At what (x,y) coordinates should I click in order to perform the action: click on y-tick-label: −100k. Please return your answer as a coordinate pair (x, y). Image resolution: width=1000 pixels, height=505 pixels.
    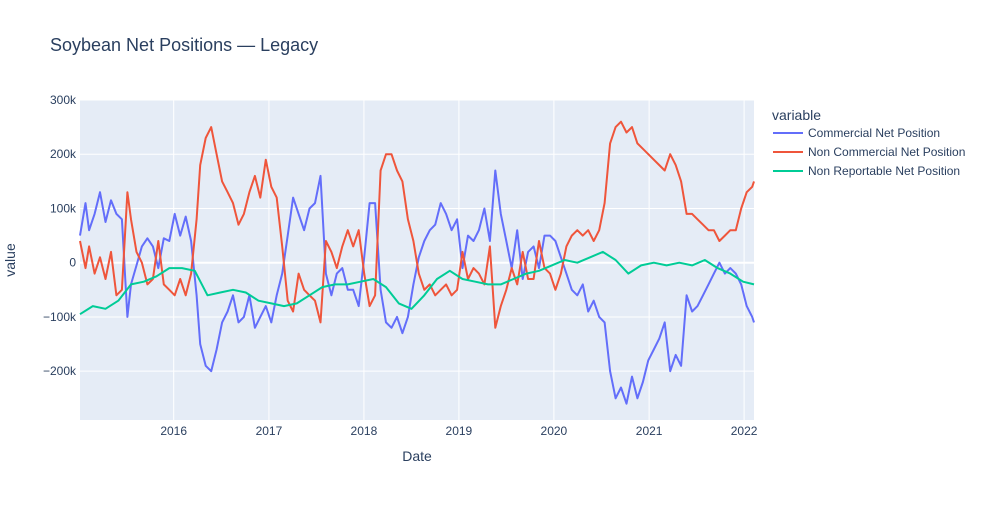
    Looking at the image, I should click on (60, 317).